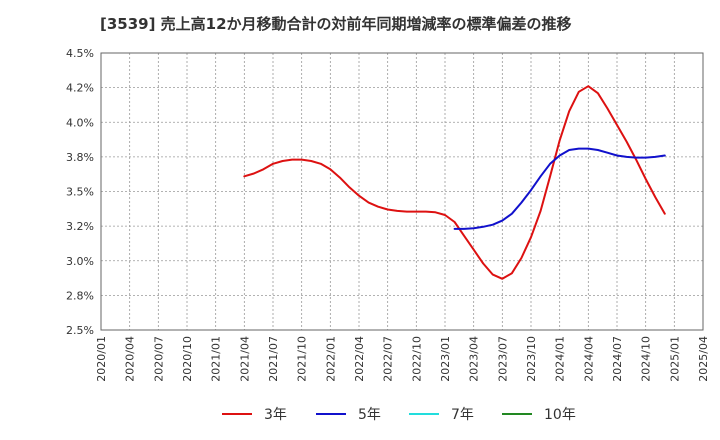  What do you see at coordinates (617, 359) in the screenshot?
I see `x-tick-label: 2024/07` at bounding box center [617, 359].